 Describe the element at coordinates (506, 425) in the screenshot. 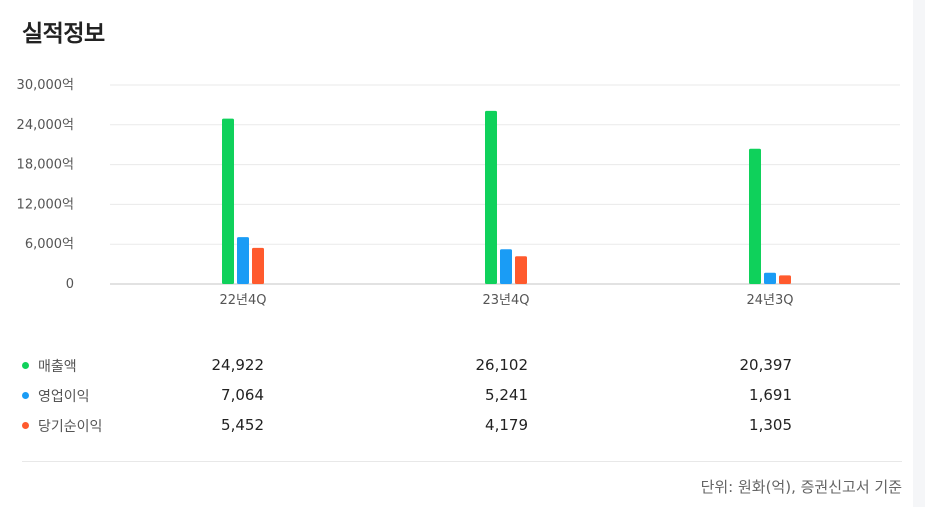

I see `table-cell: 4,179` at that location.